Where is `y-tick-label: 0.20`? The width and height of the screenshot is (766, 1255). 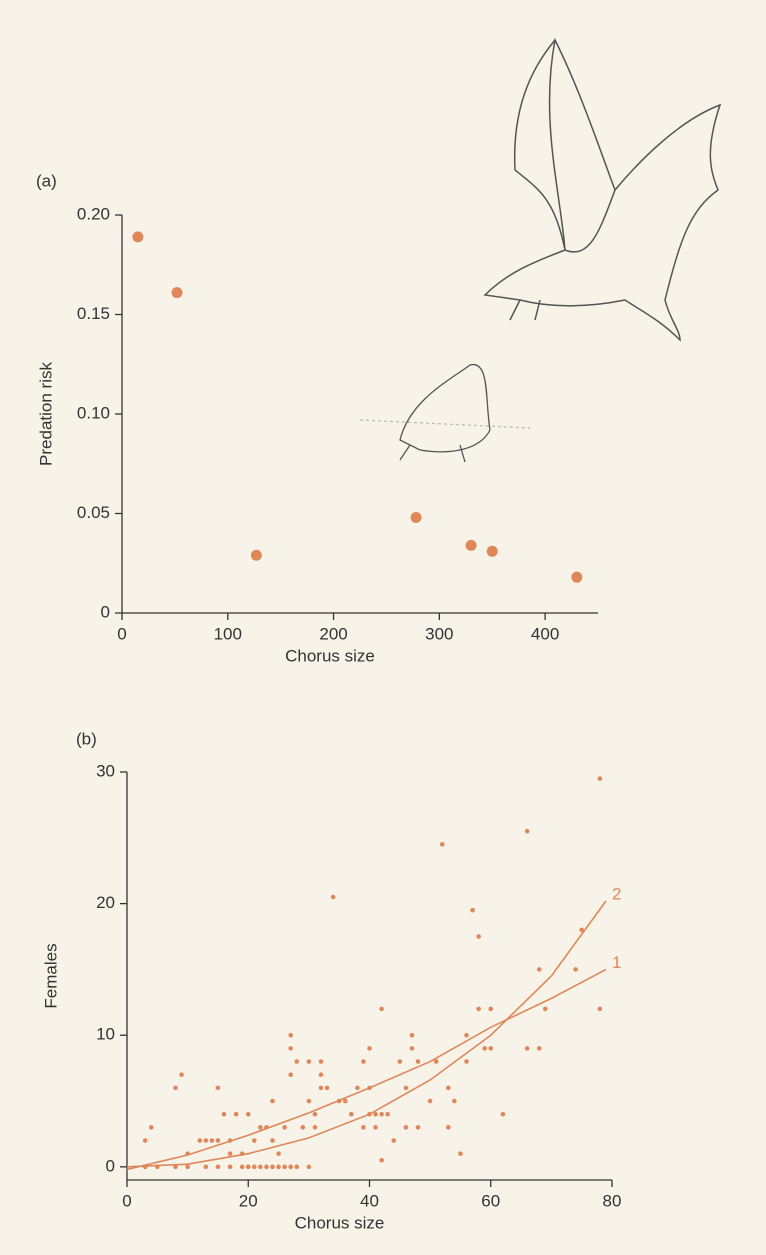
y-tick-label: 0.20 is located at coordinates (93, 213).